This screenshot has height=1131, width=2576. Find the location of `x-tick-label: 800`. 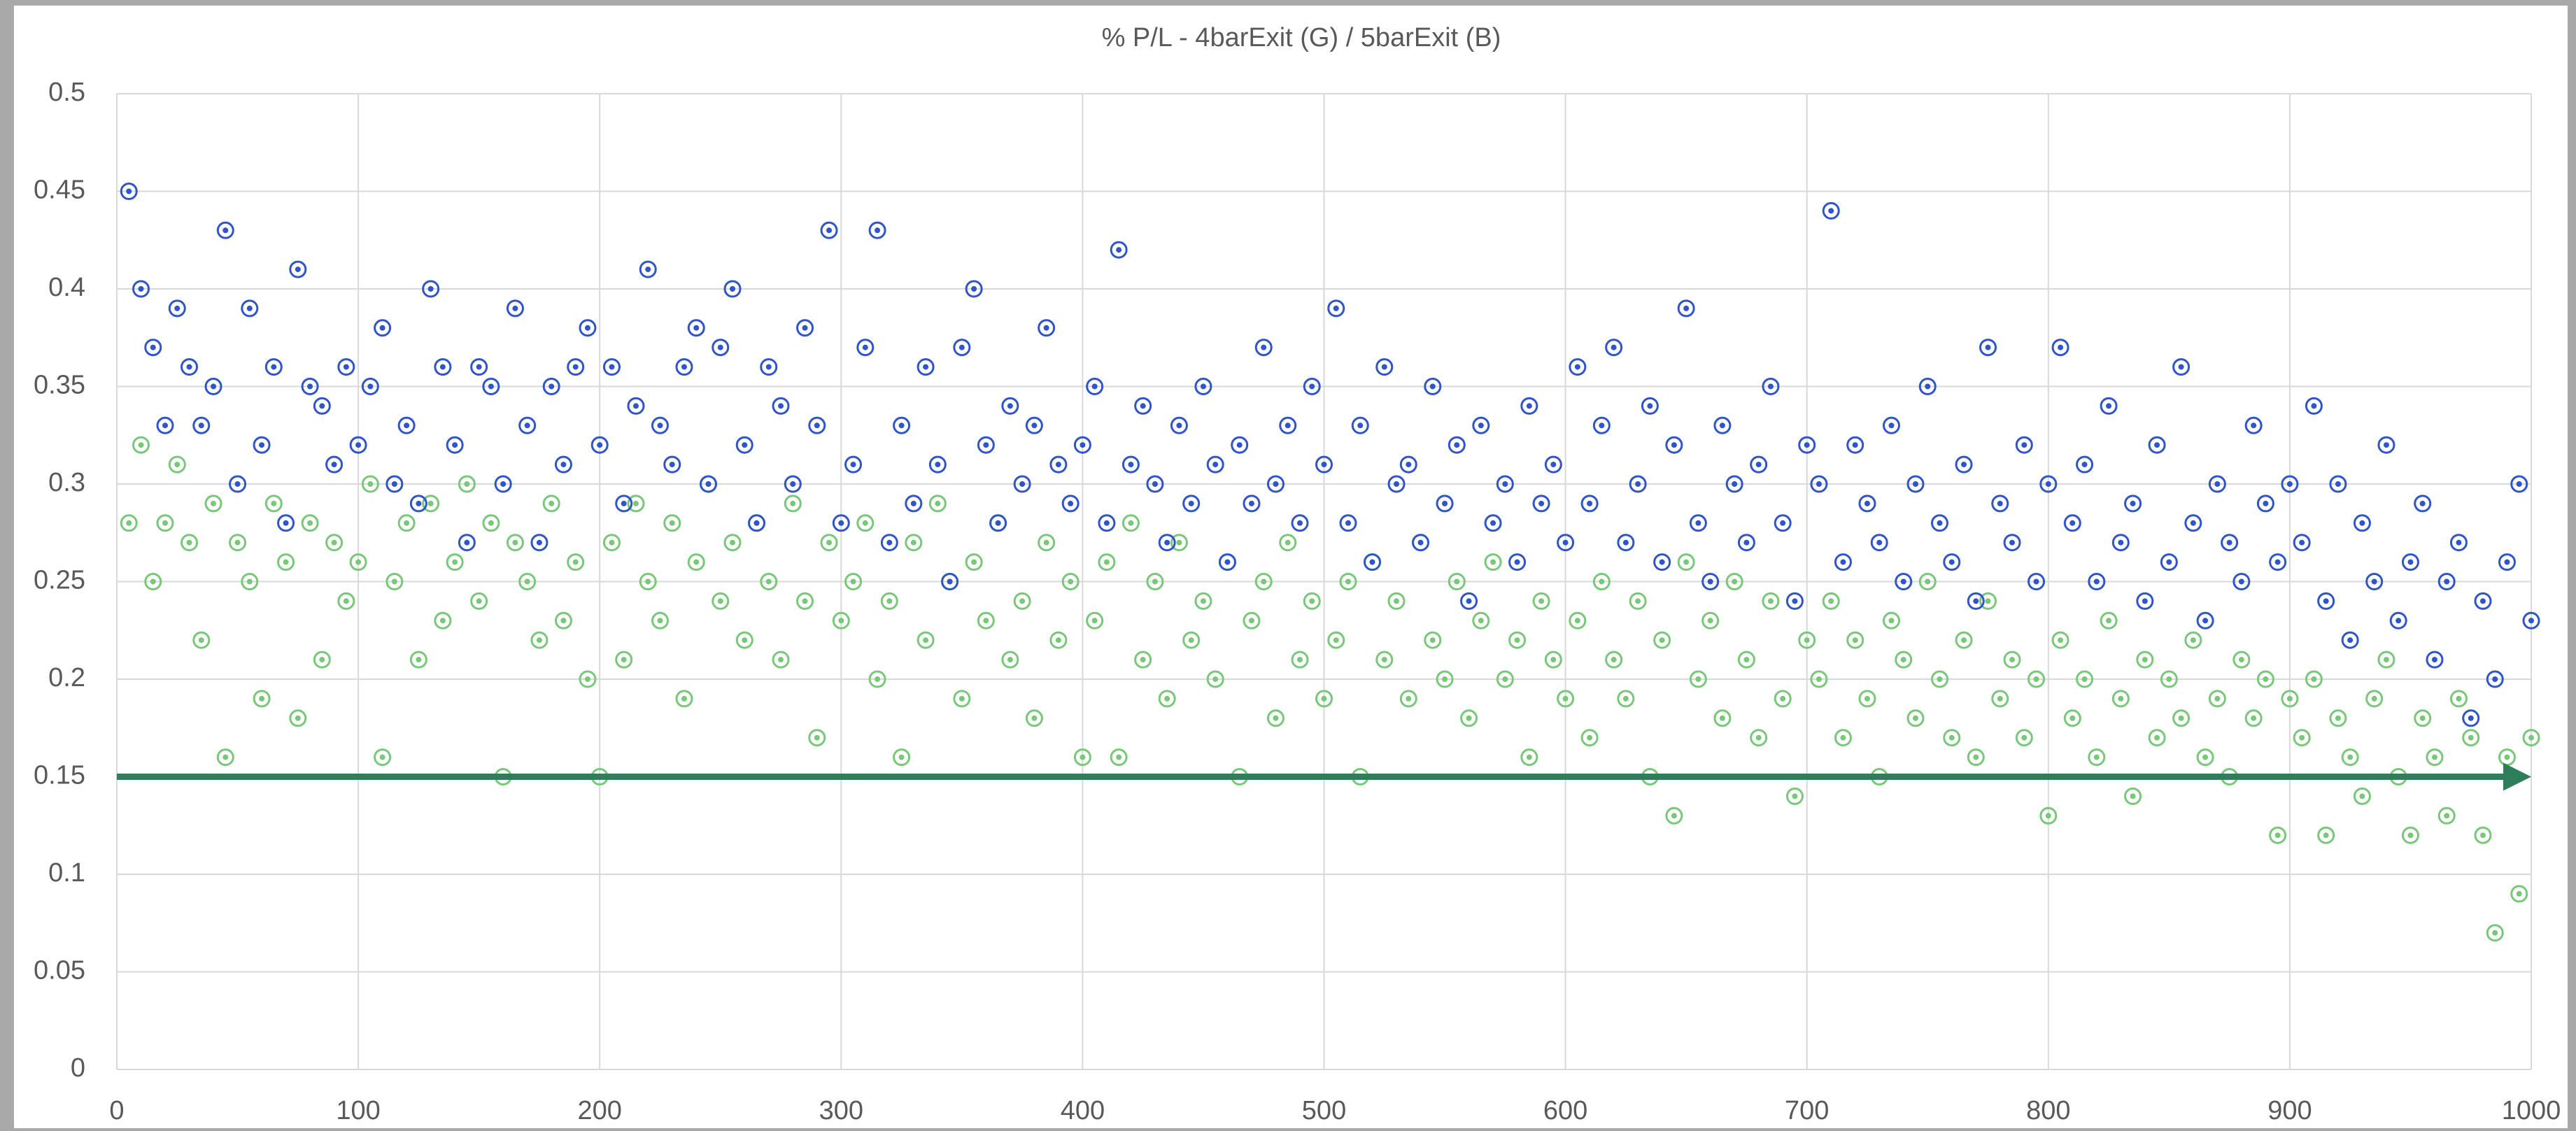

x-tick-label: 800 is located at coordinates (2048, 1110).